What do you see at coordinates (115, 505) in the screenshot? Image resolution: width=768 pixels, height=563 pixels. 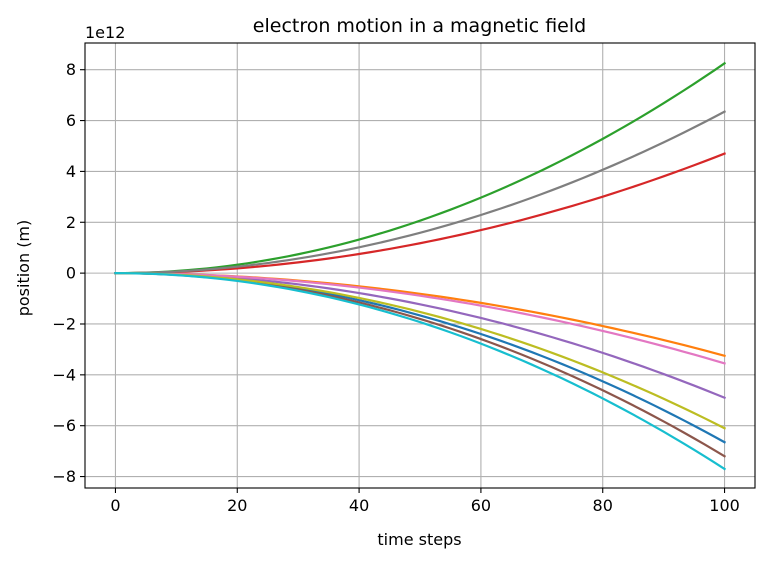 I see `x-tick-label: 0` at bounding box center [115, 505].